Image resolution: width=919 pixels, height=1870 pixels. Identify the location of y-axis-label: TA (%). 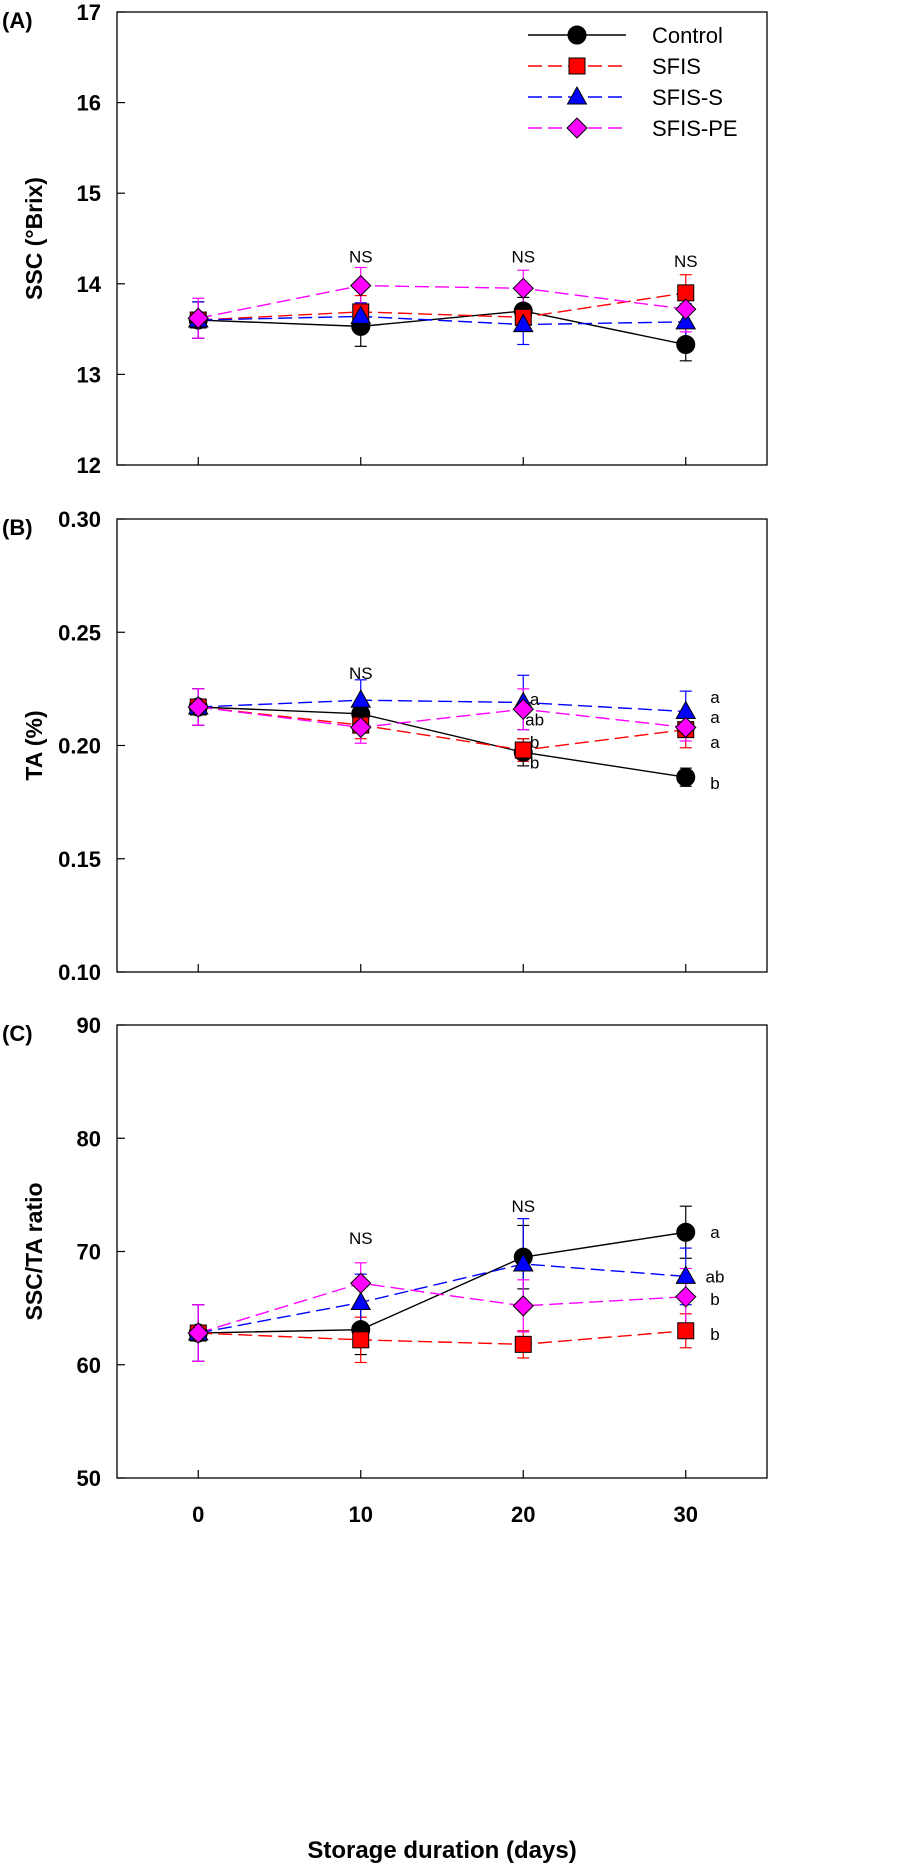
(34, 745).